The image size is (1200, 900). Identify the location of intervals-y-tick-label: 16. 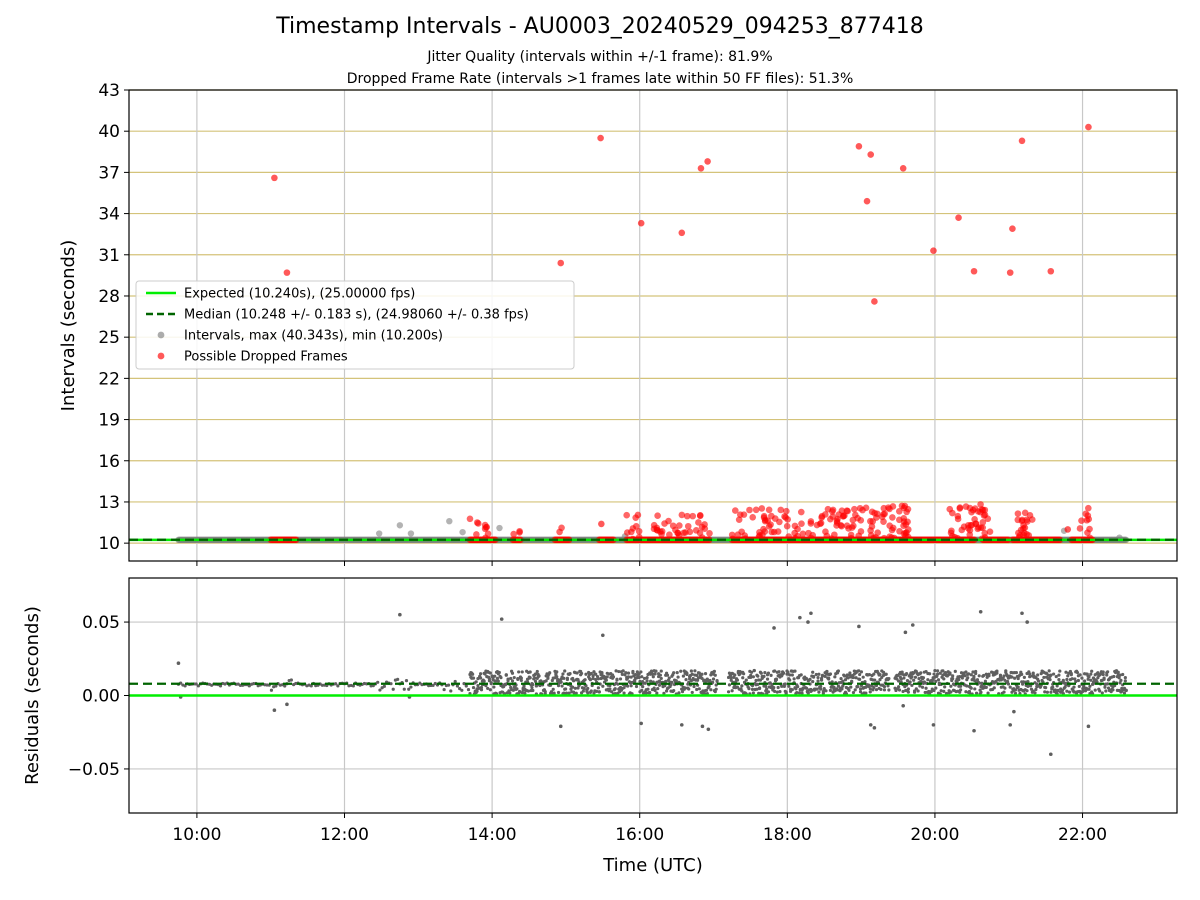
(109, 462).